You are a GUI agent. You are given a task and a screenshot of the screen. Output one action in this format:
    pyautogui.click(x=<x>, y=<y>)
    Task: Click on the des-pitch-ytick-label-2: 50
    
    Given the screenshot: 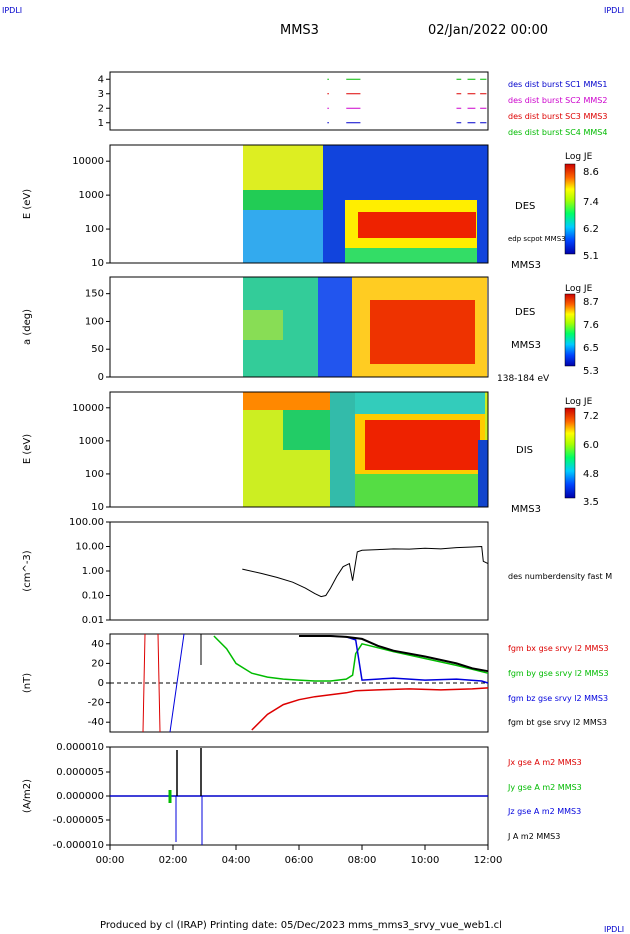 What is the action you would take?
    pyautogui.click(x=97, y=349)
    